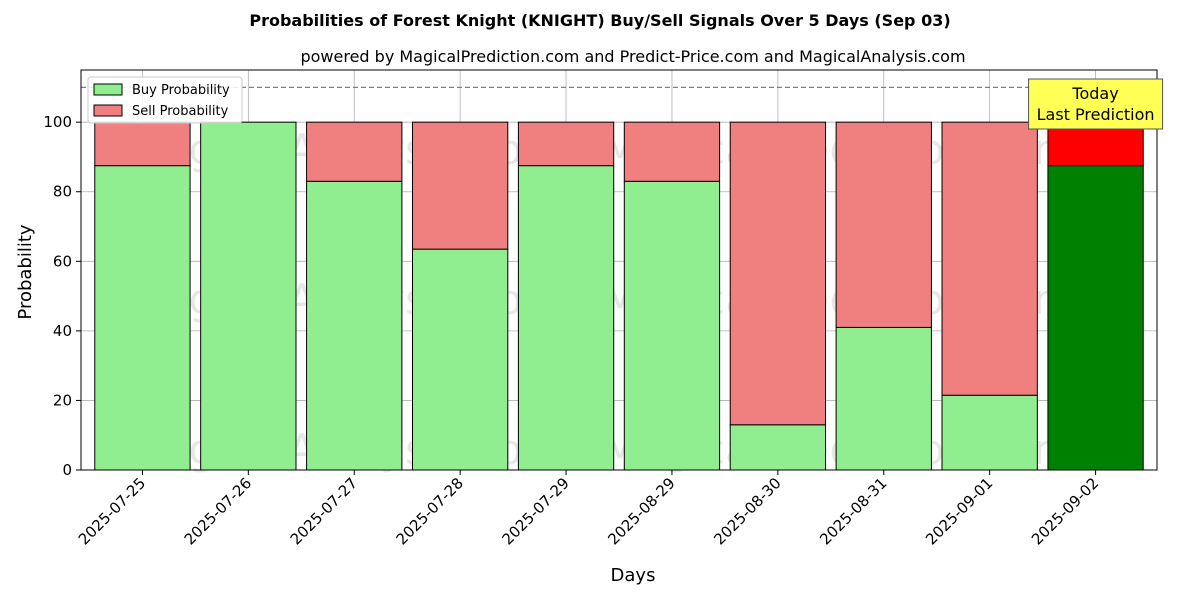 Image resolution: width=1200 pixels, height=600 pixels. Describe the element at coordinates (959, 511) in the screenshot. I see `x-tick-label: 2025-09-01` at that location.